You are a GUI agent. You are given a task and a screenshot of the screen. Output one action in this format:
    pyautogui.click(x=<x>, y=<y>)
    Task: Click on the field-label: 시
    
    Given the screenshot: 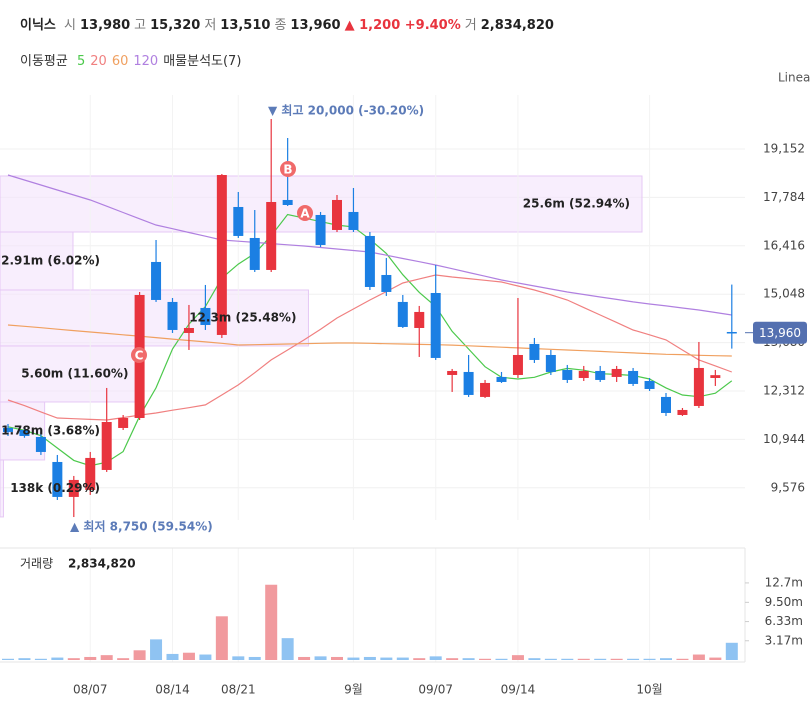 What is the action you would take?
    pyautogui.click(x=70, y=25)
    